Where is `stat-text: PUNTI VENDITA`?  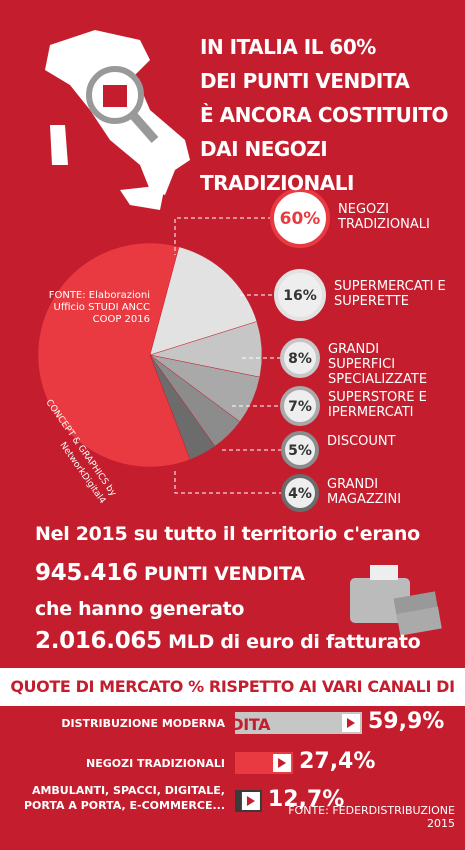
stat-text: PUNTI VENDITA is located at coordinates (224, 574).